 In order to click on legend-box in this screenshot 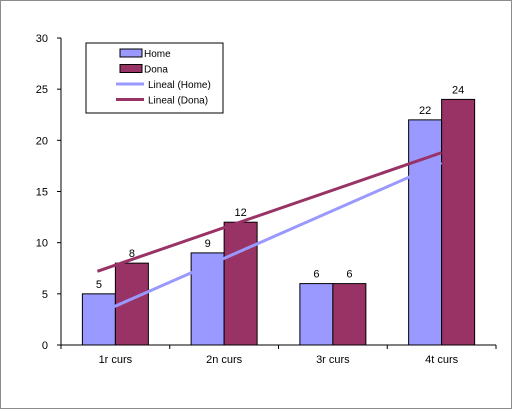, I will do `click(154, 78)`.